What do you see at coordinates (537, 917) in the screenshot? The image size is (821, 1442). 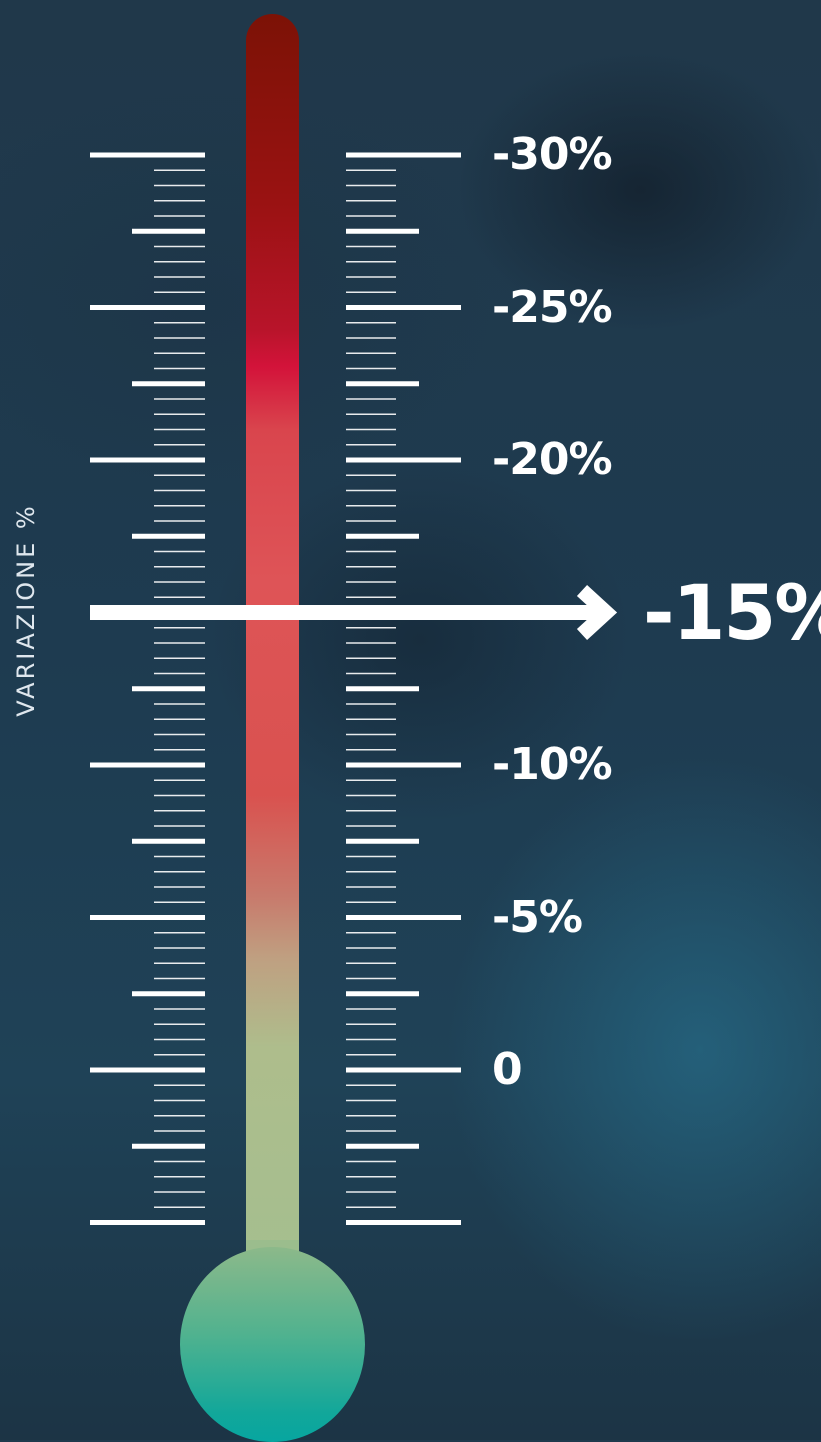 I see `scale-label: -5%` at bounding box center [537, 917].